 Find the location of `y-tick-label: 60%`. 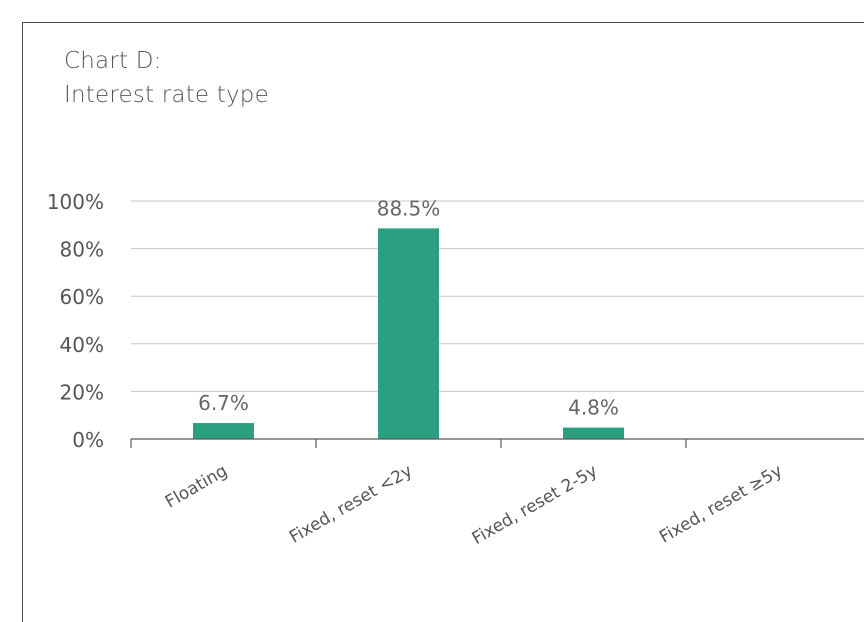

y-tick-label: 60% is located at coordinates (82, 297).